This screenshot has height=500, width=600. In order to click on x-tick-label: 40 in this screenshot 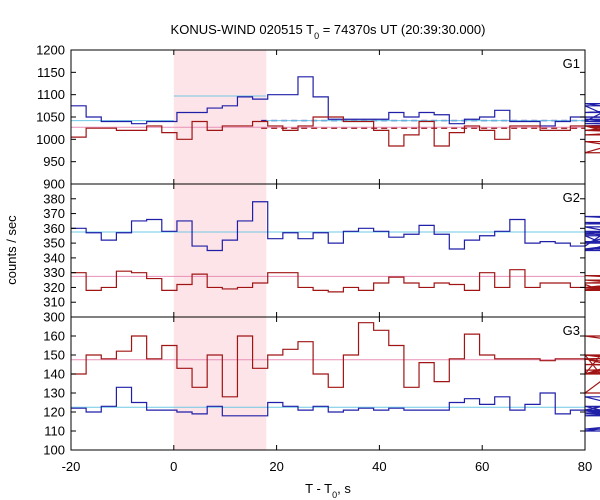, I will do `click(379, 466)`.